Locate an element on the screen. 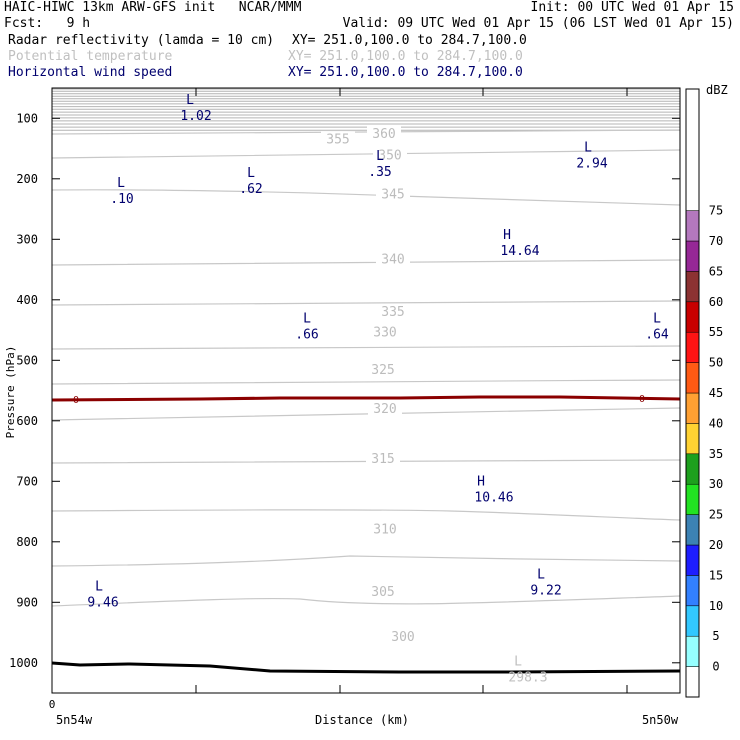 Image resolution: width=740 pixels, height=740 pixels. colorbar: dBZ 0 5 10 15 20 25 30 35 40 45 50 55 60 65 70 75 is located at coordinates (706, 390).